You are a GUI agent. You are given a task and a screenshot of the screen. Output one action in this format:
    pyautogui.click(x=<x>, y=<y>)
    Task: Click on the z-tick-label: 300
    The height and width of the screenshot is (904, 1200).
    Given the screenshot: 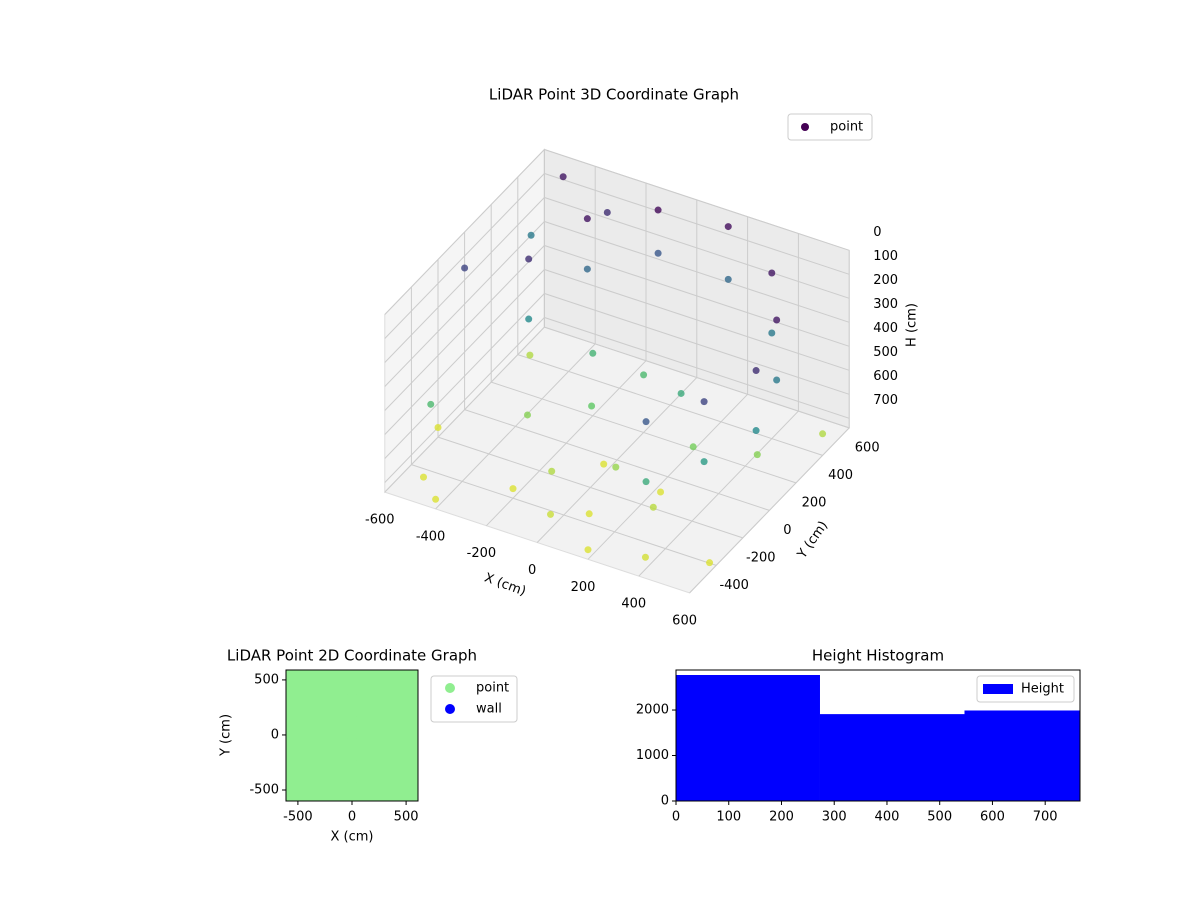 What is the action you would take?
    pyautogui.click(x=885, y=304)
    